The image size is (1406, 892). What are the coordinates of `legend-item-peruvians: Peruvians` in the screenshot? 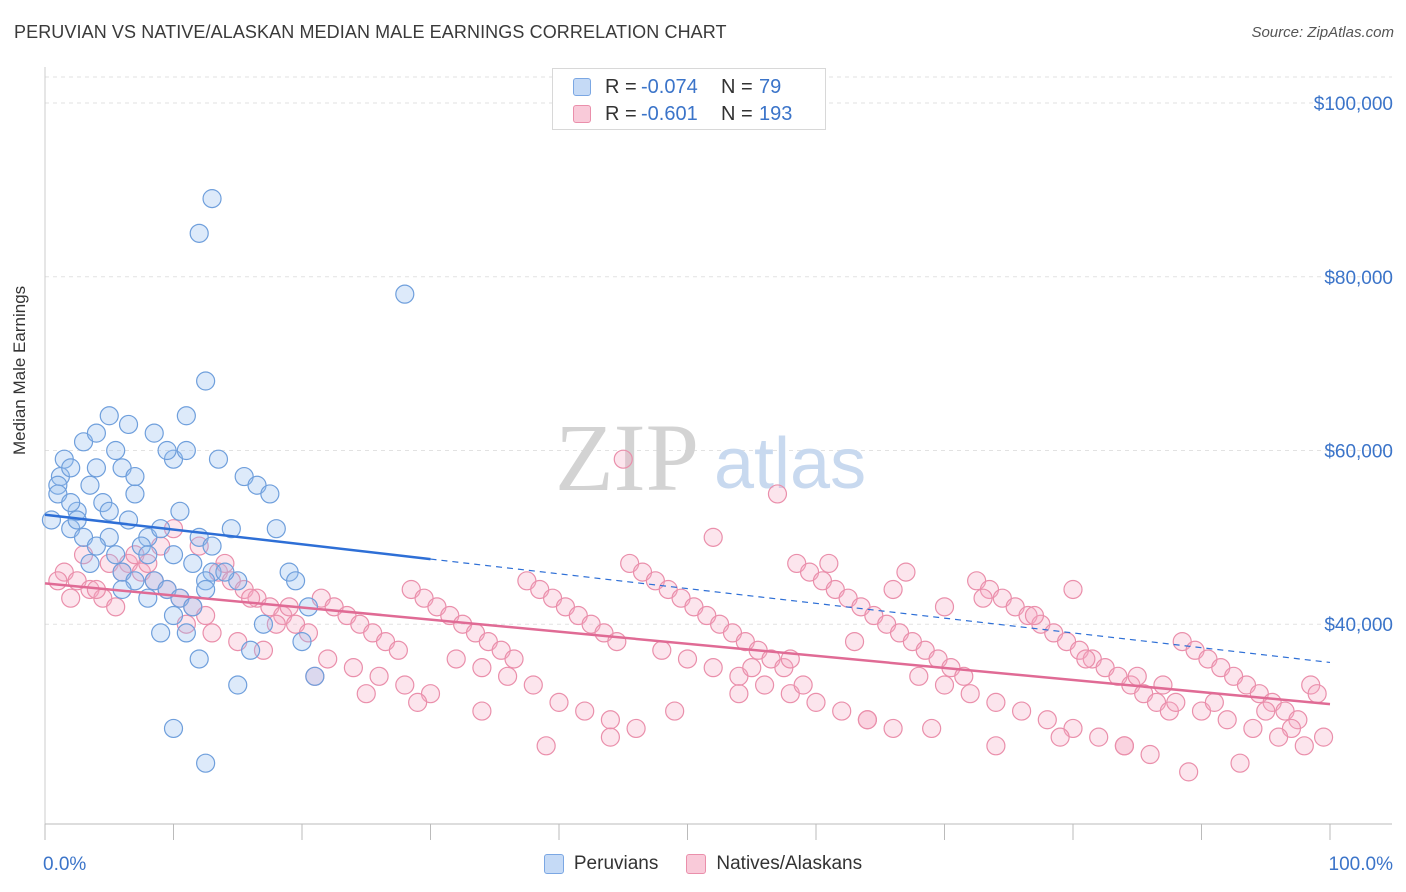 It's located at (601, 864).